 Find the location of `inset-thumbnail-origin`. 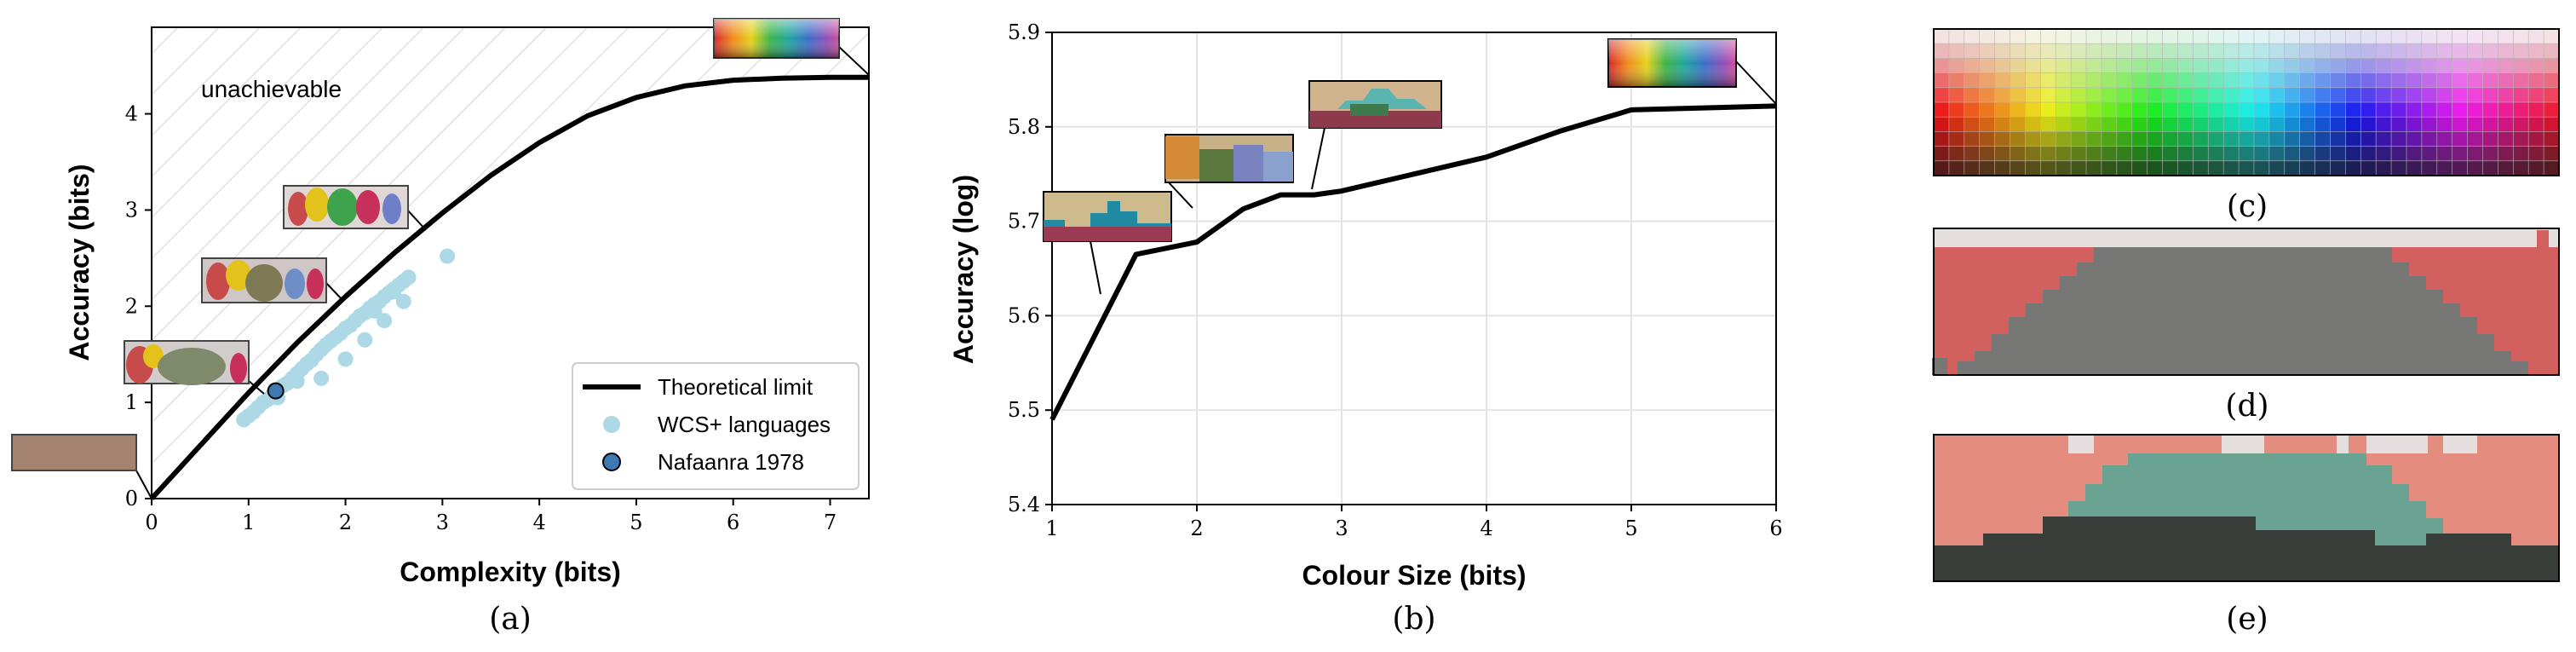

inset-thumbnail-origin is located at coordinates (81, 466).